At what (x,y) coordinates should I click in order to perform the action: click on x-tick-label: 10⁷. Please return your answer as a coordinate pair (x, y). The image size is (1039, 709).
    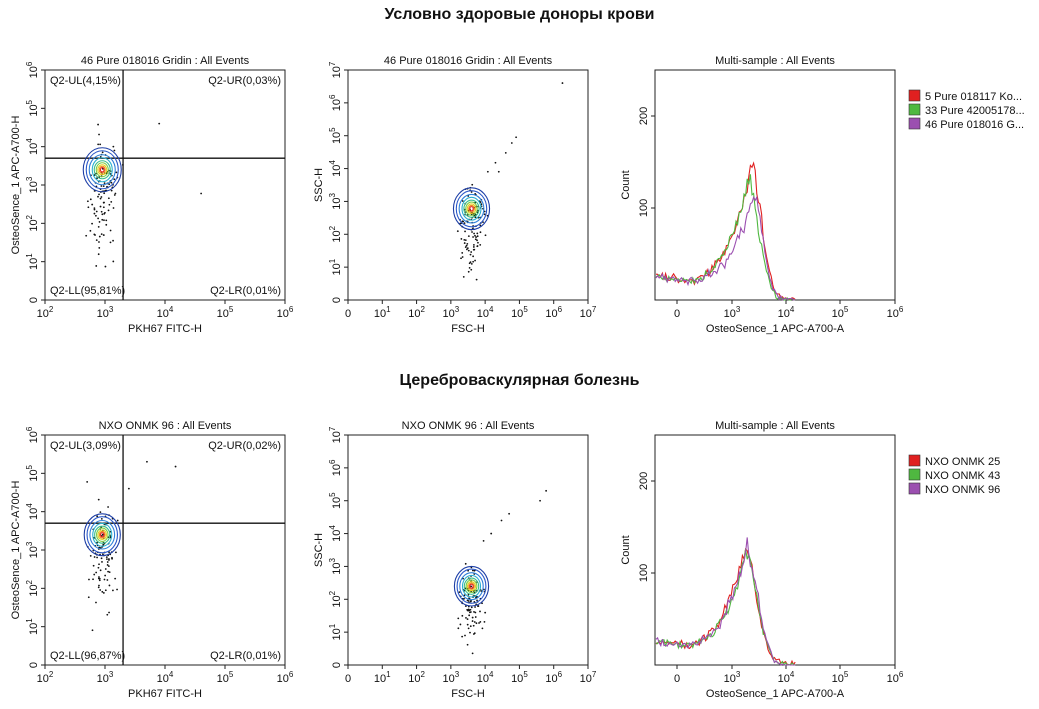
    Looking at the image, I should click on (588, 312).